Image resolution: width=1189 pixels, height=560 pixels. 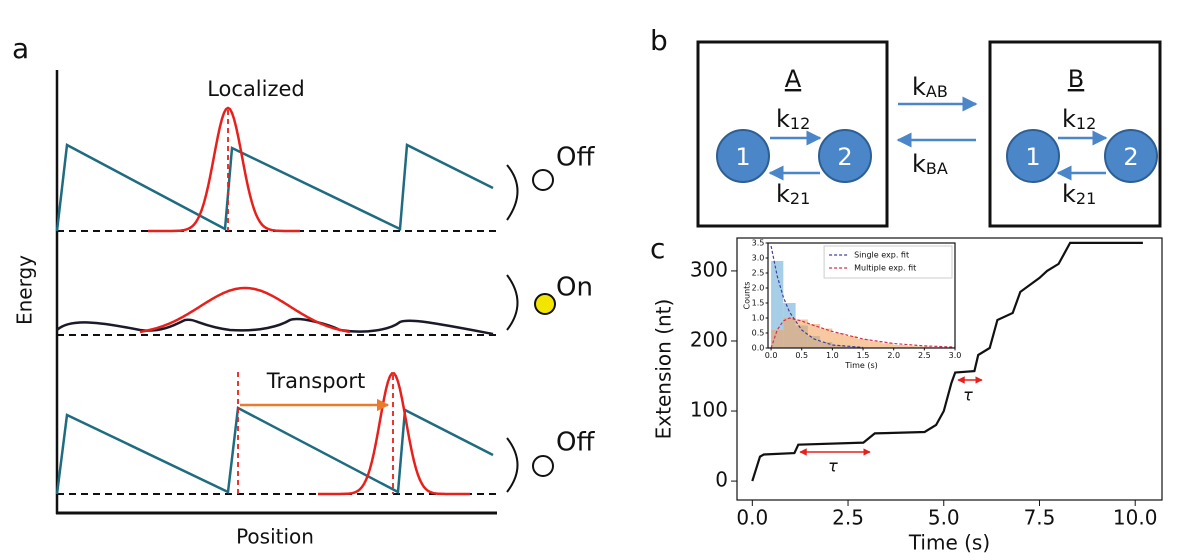 What do you see at coordinates (758, 333) in the screenshot?
I see `y-tick-label: 0.5` at bounding box center [758, 333].